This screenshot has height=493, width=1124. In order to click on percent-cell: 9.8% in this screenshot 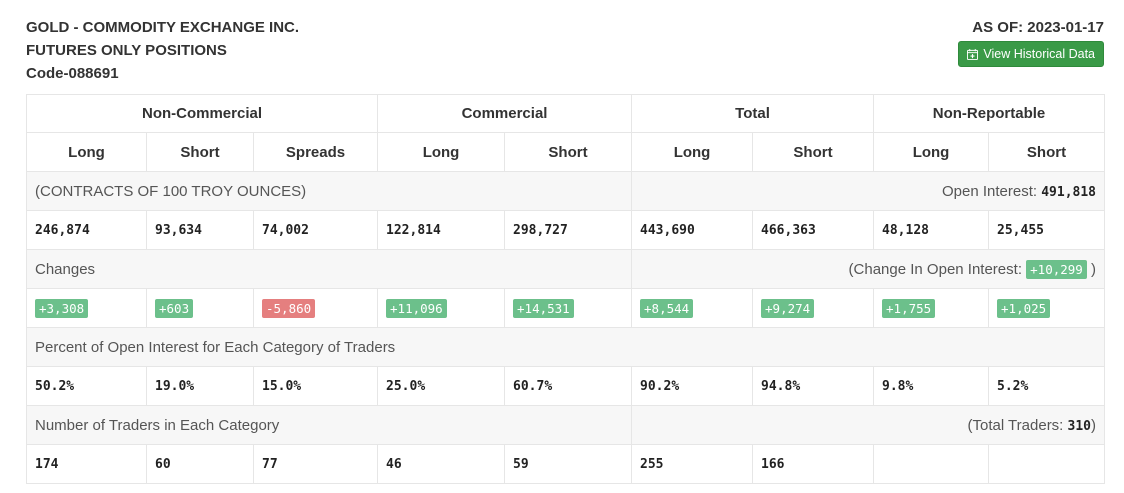, I will do `click(931, 386)`.